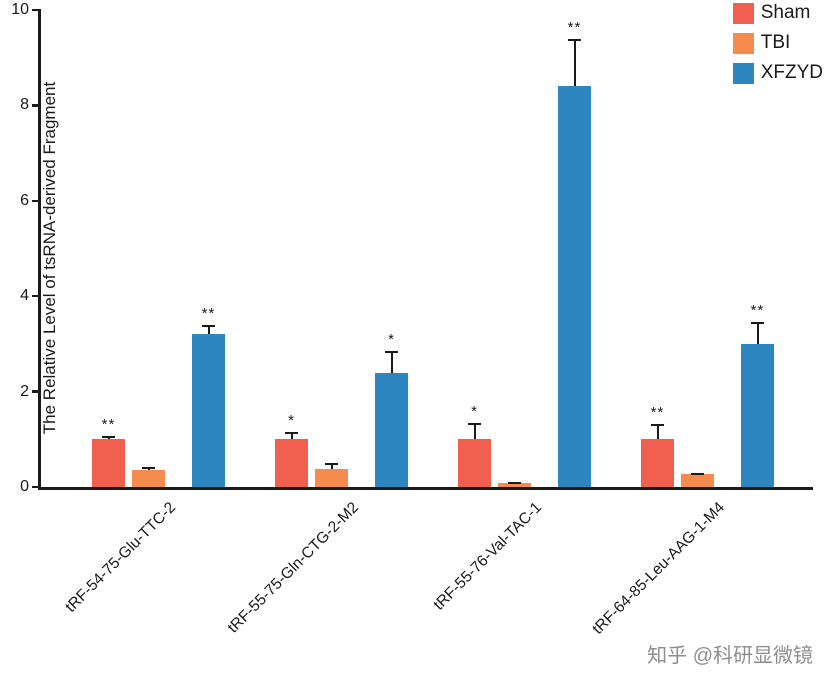 This screenshot has height=684, width=831. I want to click on legend: Sham TBI XFZYD, so click(777, 47).